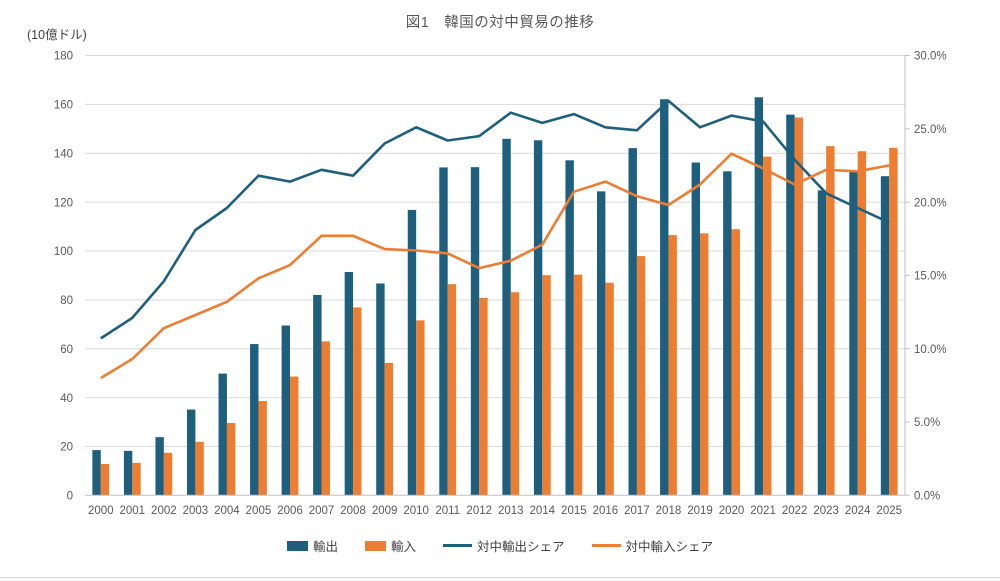 Image resolution: width=1000 pixels, height=581 pixels. What do you see at coordinates (290, 511) in the screenshot?
I see `x-axis-year-label: 2006` at bounding box center [290, 511].